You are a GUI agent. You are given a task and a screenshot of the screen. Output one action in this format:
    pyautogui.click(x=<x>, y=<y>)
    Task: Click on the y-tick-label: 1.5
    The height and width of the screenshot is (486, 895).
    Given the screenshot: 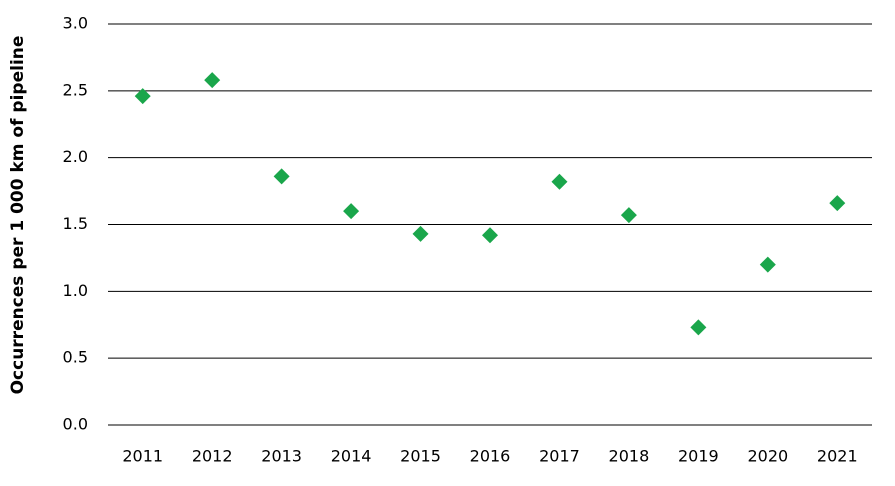 What is the action you would take?
    pyautogui.click(x=75, y=223)
    